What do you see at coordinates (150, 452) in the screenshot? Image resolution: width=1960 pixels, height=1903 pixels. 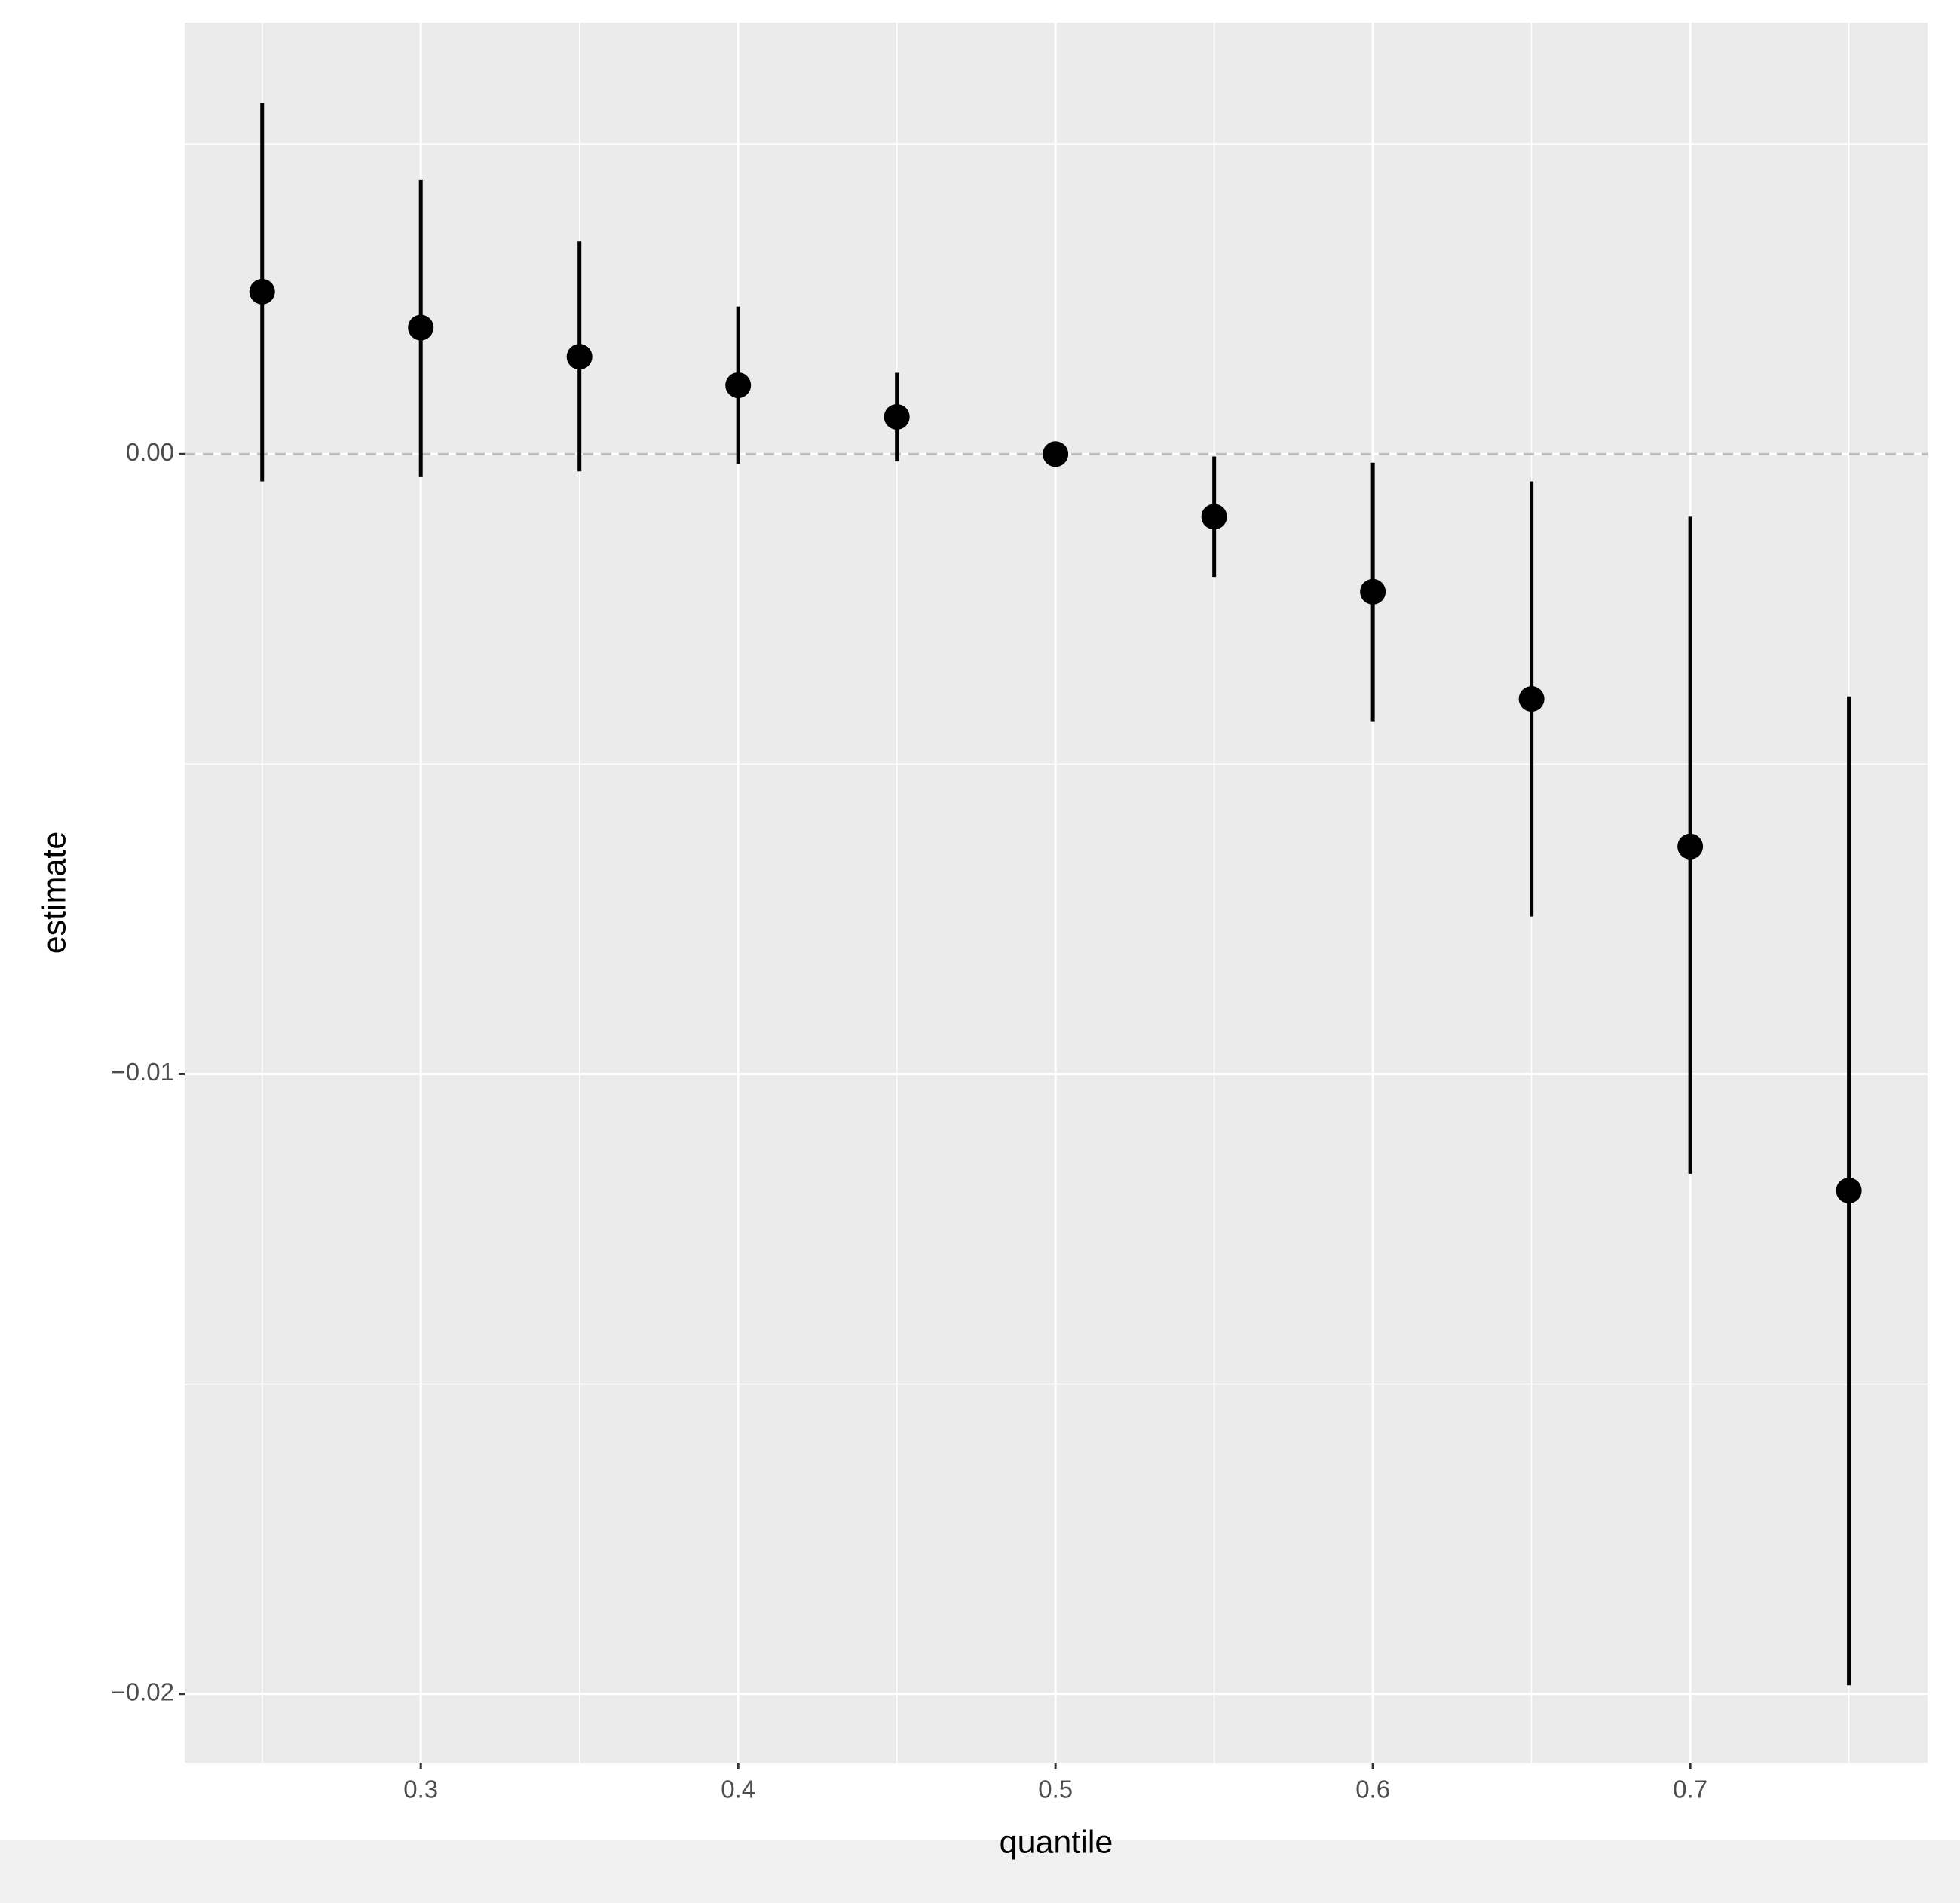 I see `y-tick-label: 0.00` at bounding box center [150, 452].